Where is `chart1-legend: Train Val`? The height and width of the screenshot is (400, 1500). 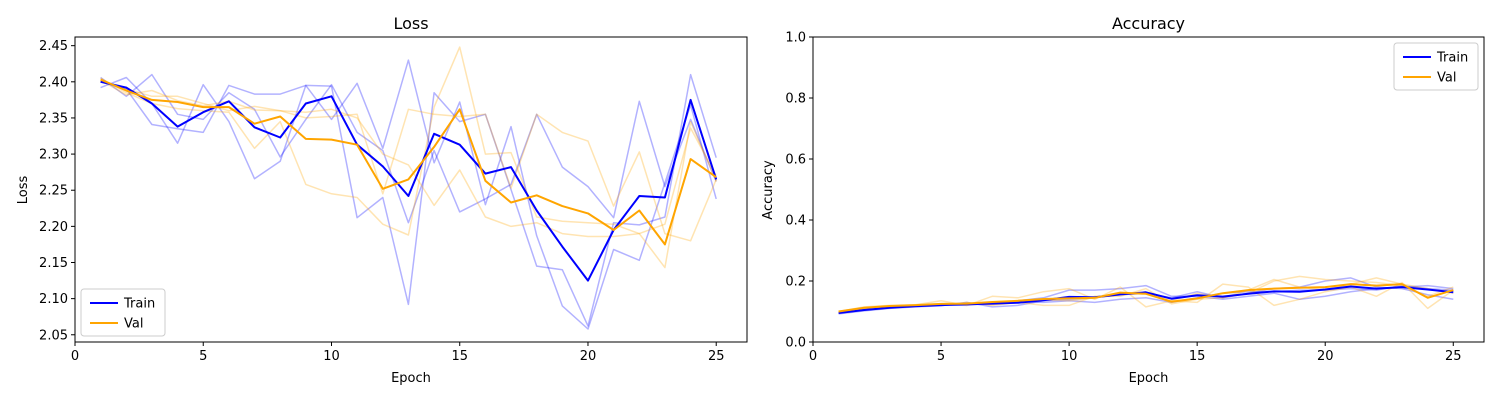
chart1-legend: Train Val is located at coordinates (1436, 66).